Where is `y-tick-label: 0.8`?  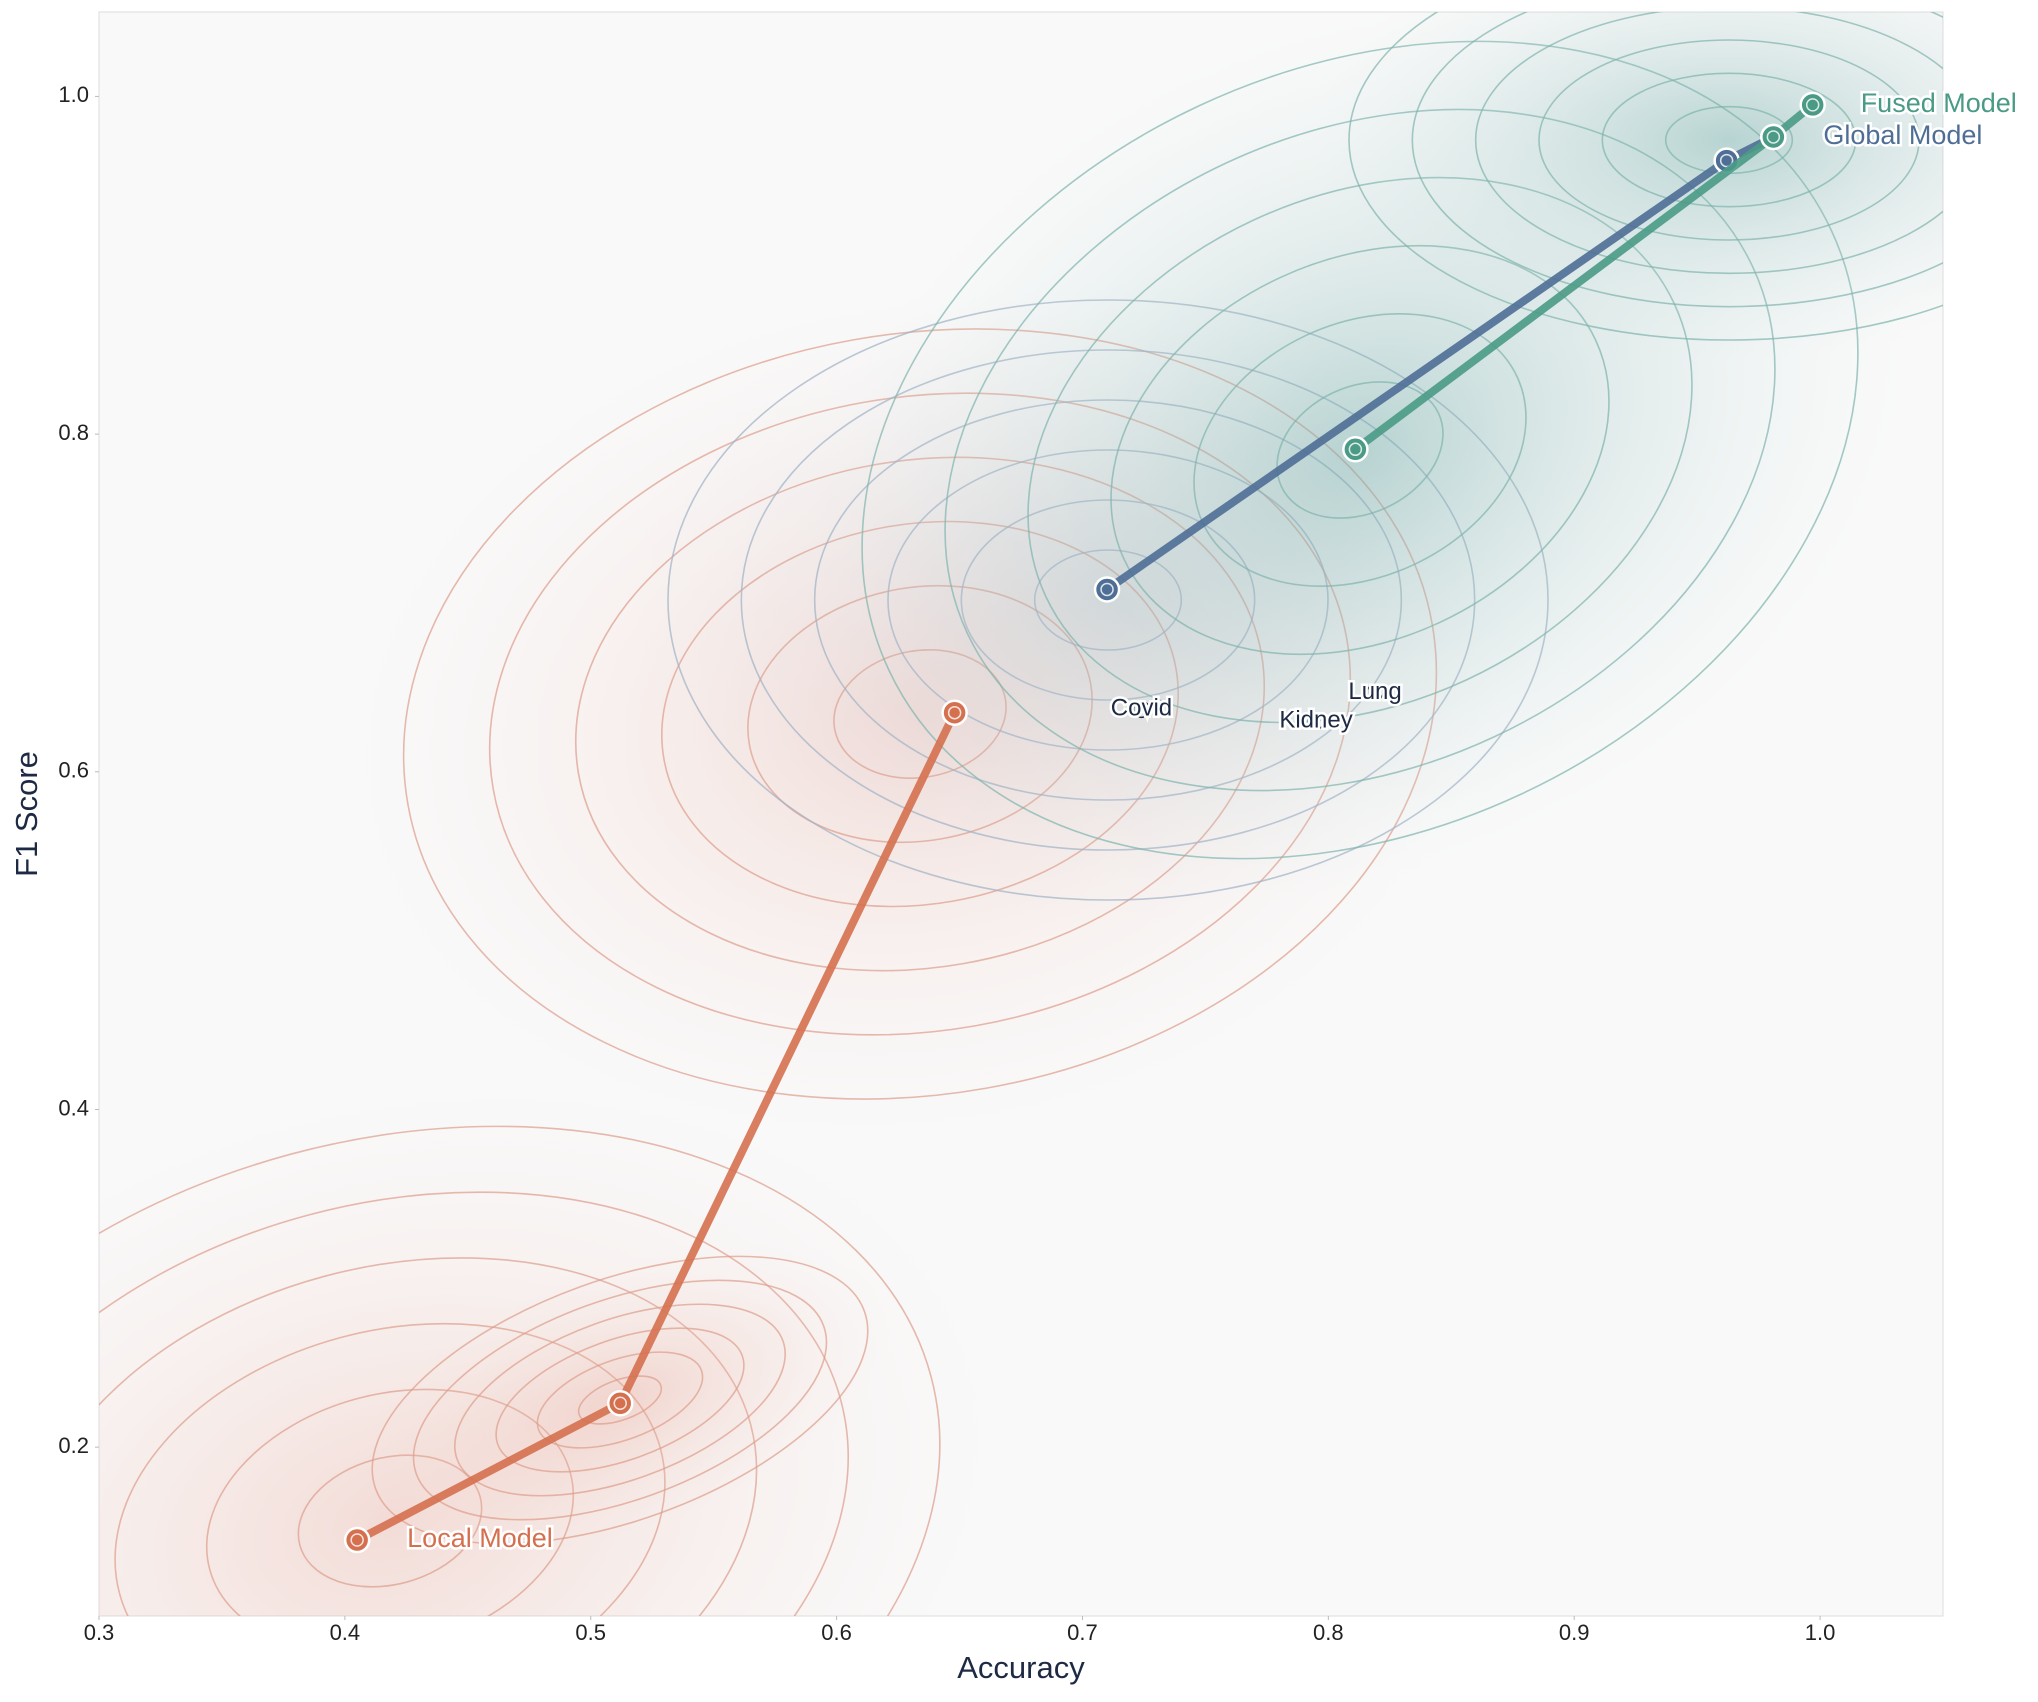 y-tick-label: 0.8 is located at coordinates (73, 432).